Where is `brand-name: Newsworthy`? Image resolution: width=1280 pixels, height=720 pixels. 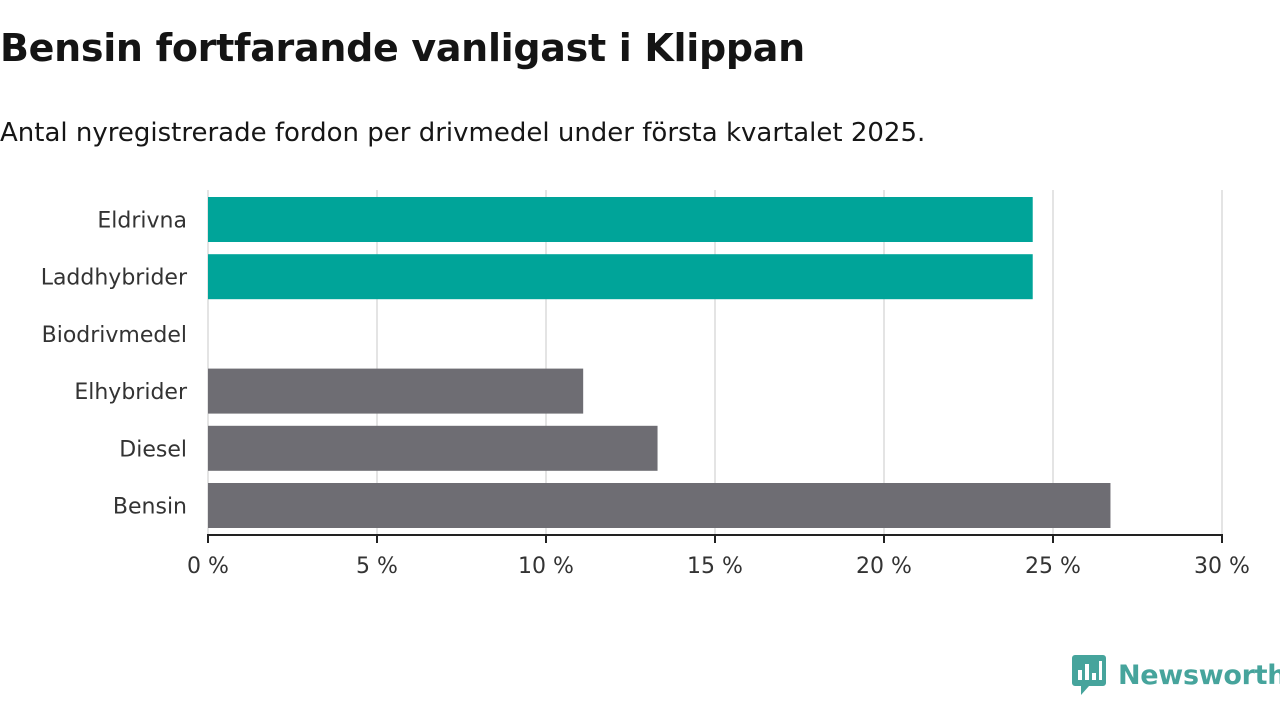
brand-name: Newsworthy is located at coordinates (1199, 675).